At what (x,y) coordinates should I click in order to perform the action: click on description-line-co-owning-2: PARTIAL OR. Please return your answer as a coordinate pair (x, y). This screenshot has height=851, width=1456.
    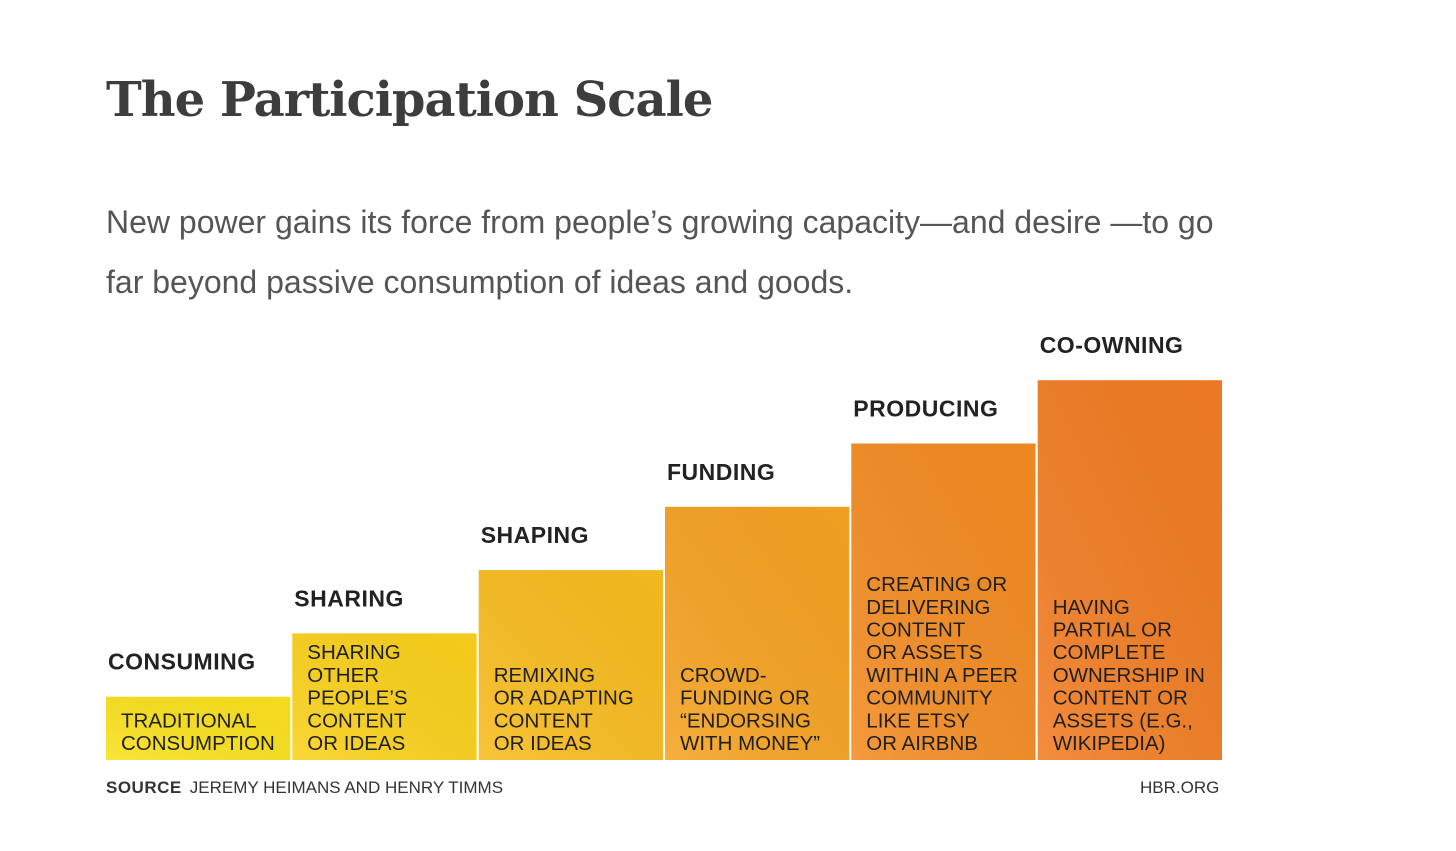
    Looking at the image, I should click on (1112, 630).